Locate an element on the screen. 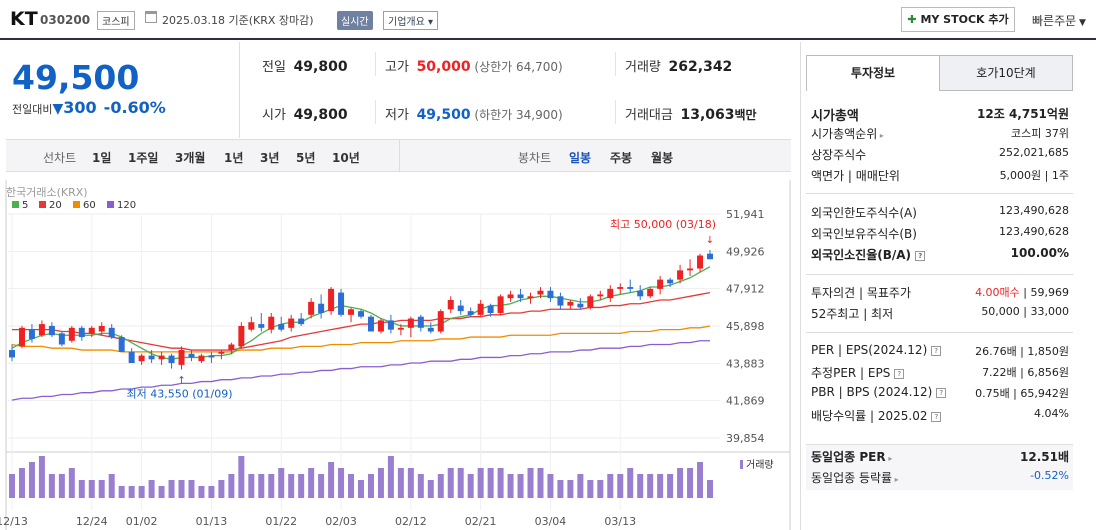 This screenshot has height=530, width=1096. candle-weekly: 주봉 is located at coordinates (621, 158).